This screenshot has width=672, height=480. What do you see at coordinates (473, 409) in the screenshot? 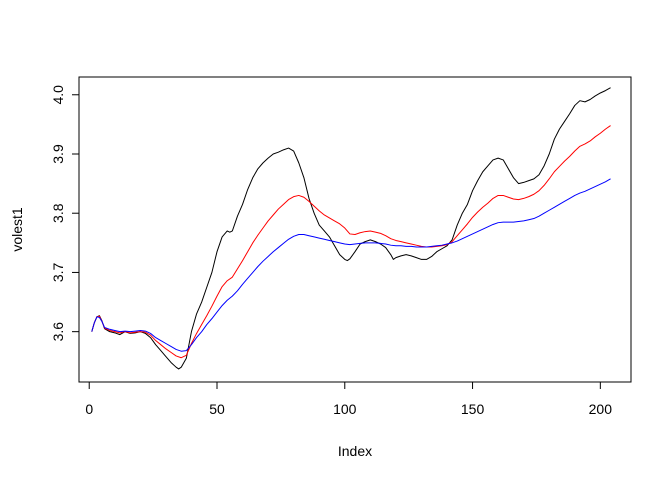
I see `x-tick-label: 150` at bounding box center [473, 409].